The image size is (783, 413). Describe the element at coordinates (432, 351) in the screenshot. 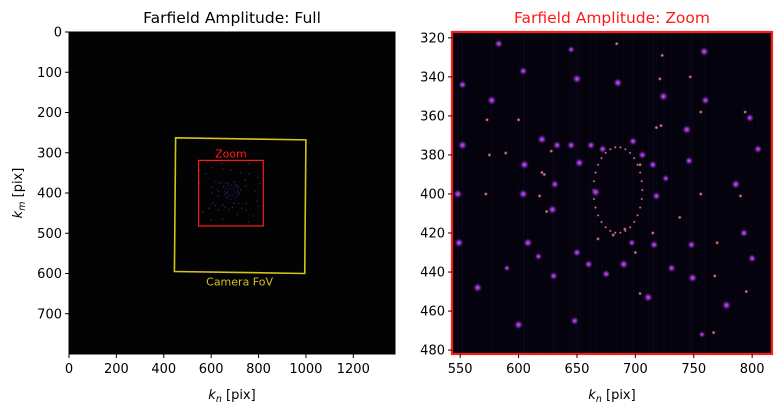

I see `zoom-ytick-label: 480` at that location.